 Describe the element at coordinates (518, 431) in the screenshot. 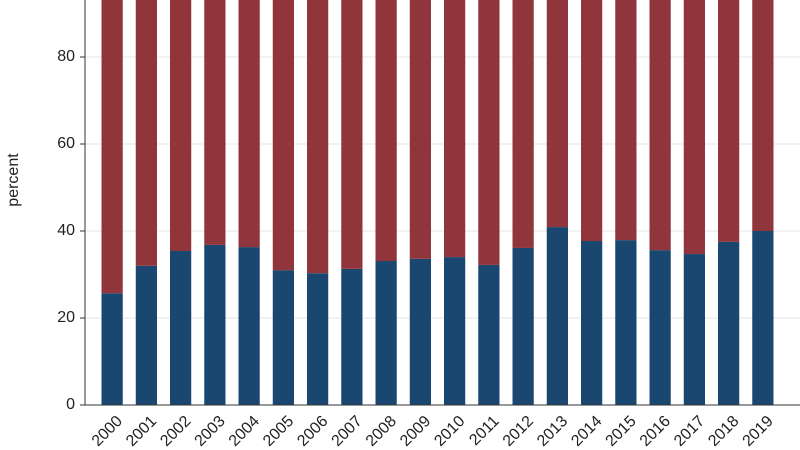

I see `x-tick-label: 2012` at that location.